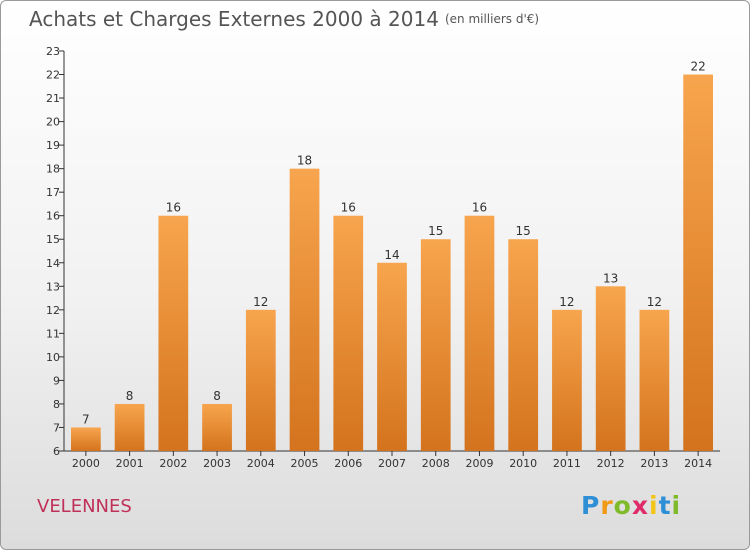 The image size is (750, 550). What do you see at coordinates (53, 286) in the screenshot?
I see `y-tick-label: 13` at bounding box center [53, 286].